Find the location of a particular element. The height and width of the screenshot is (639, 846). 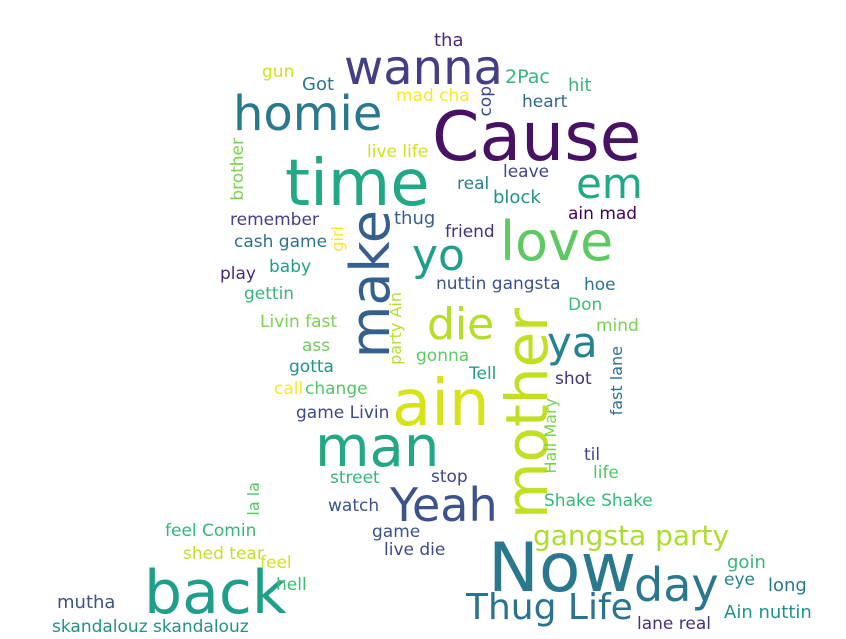

word-goin: goin is located at coordinates (746, 562).